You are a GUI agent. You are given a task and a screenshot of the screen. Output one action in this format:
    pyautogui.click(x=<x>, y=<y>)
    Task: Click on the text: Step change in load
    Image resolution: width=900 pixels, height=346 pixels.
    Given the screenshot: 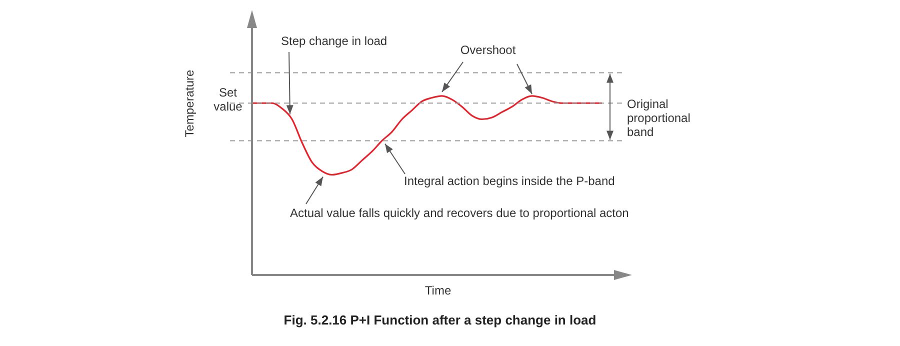 What is the action you would take?
    pyautogui.click(x=334, y=41)
    